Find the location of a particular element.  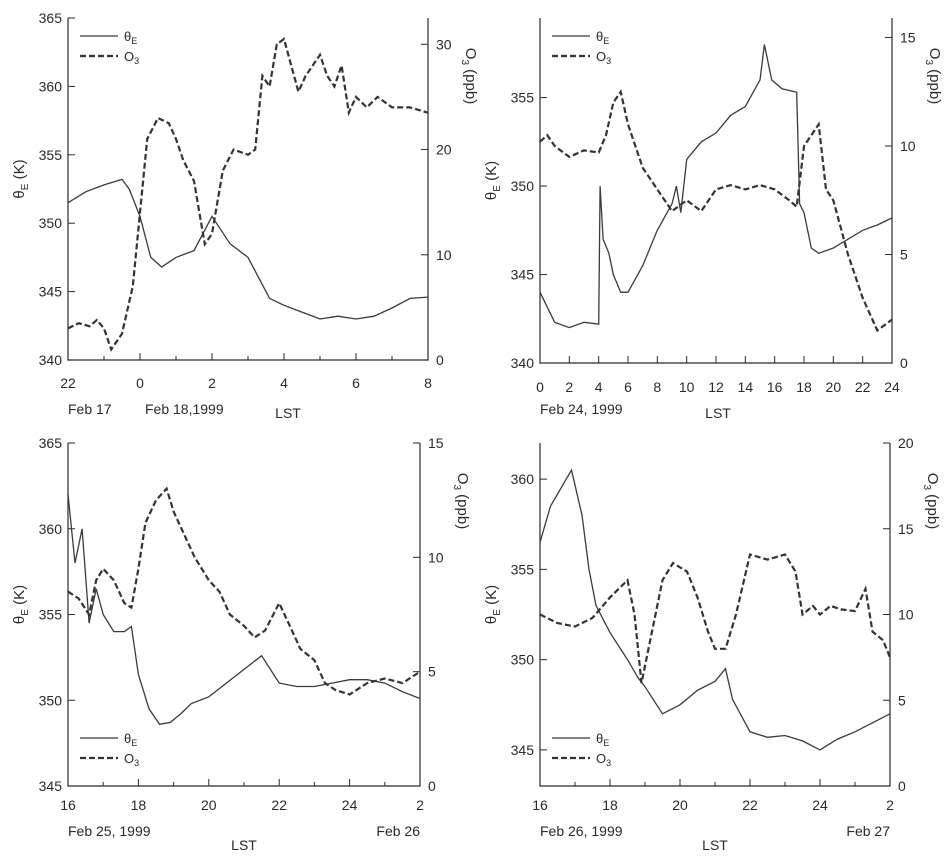

date-label: Feb 18,1999 is located at coordinates (184, 409).